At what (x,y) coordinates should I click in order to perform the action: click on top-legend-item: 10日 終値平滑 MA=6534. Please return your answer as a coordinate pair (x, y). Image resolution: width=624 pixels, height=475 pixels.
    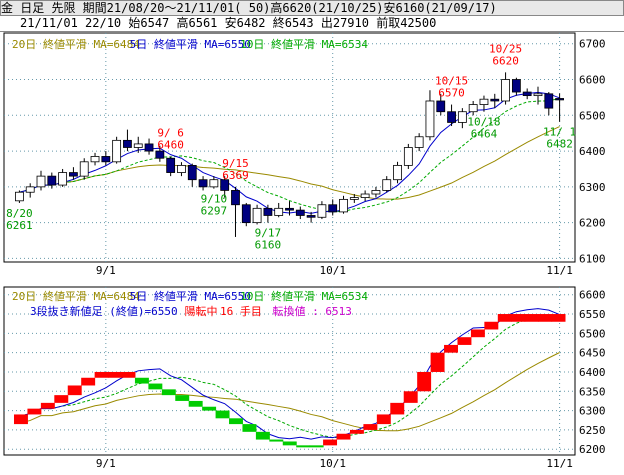
    Looking at the image, I should click on (304, 44).